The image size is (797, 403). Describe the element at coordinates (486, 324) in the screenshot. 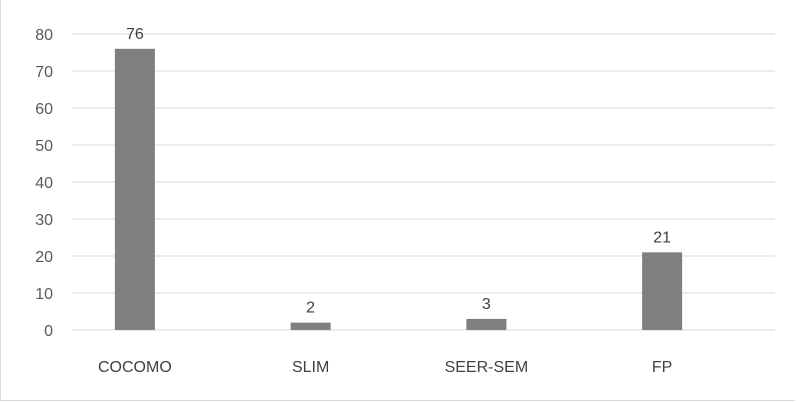

I see `bar-seer-sem` at that location.